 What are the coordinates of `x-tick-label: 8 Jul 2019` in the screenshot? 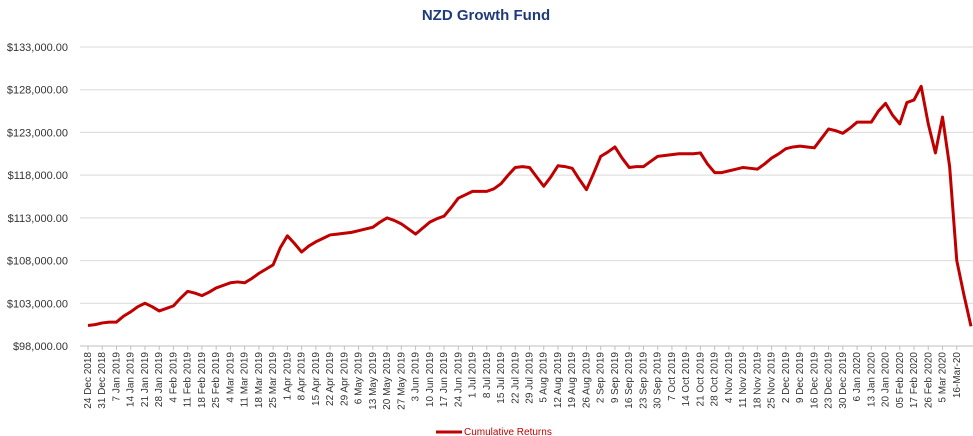 It's located at (487, 375).